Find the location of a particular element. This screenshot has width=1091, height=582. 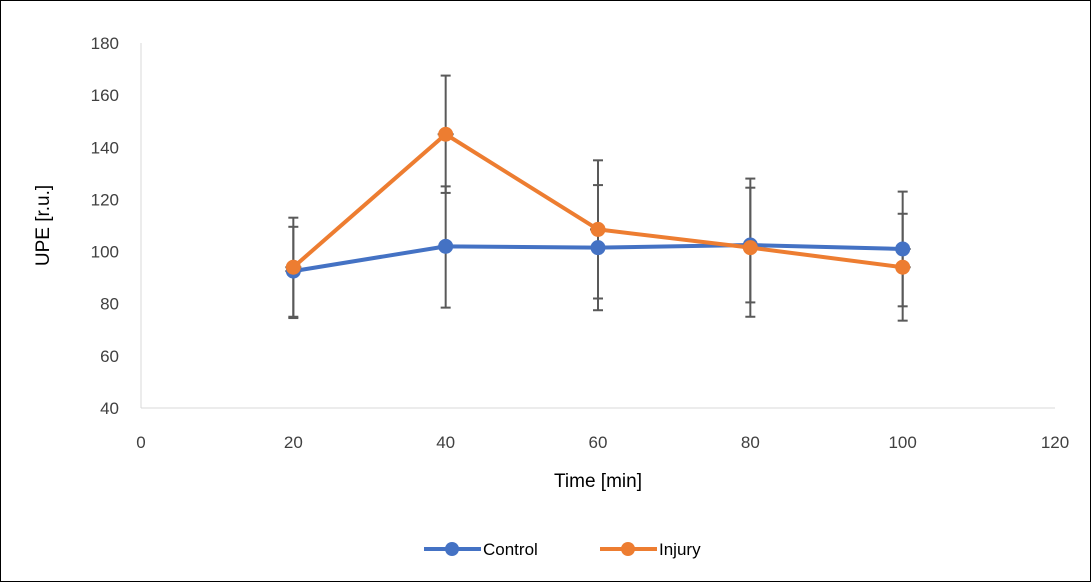

legend-injury-marker is located at coordinates (628, 549).